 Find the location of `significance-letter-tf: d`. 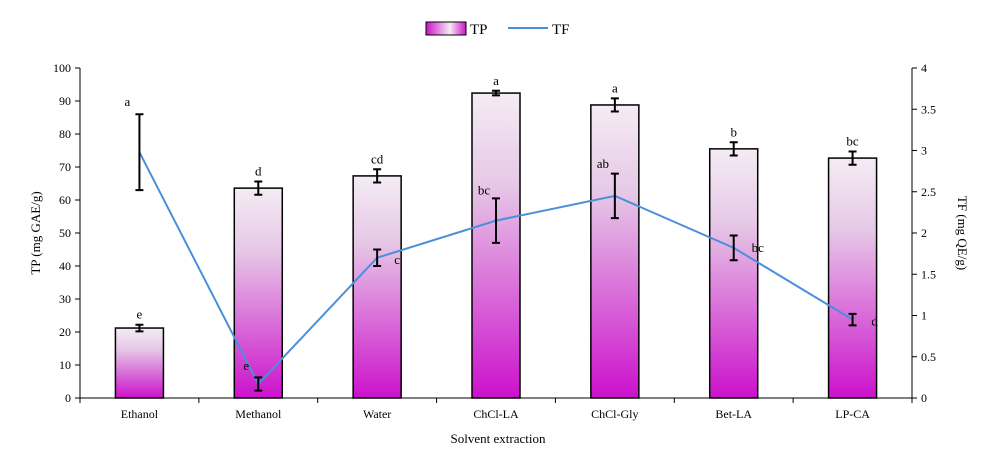

significance-letter-tf: d is located at coordinates (874, 321).